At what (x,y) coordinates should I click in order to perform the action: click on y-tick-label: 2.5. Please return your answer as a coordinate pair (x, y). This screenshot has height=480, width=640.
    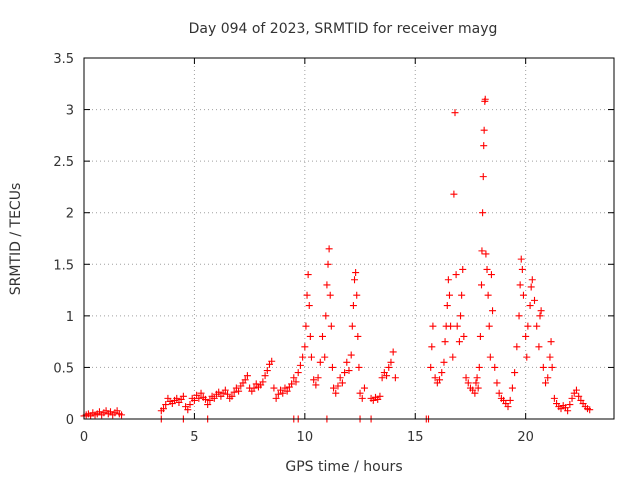
    Looking at the image, I should click on (63, 162).